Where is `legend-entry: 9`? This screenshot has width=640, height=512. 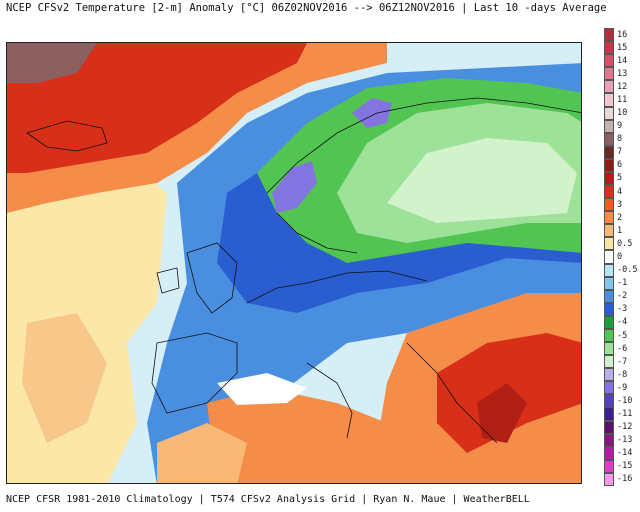 legend-entry: 9 is located at coordinates (621, 126).